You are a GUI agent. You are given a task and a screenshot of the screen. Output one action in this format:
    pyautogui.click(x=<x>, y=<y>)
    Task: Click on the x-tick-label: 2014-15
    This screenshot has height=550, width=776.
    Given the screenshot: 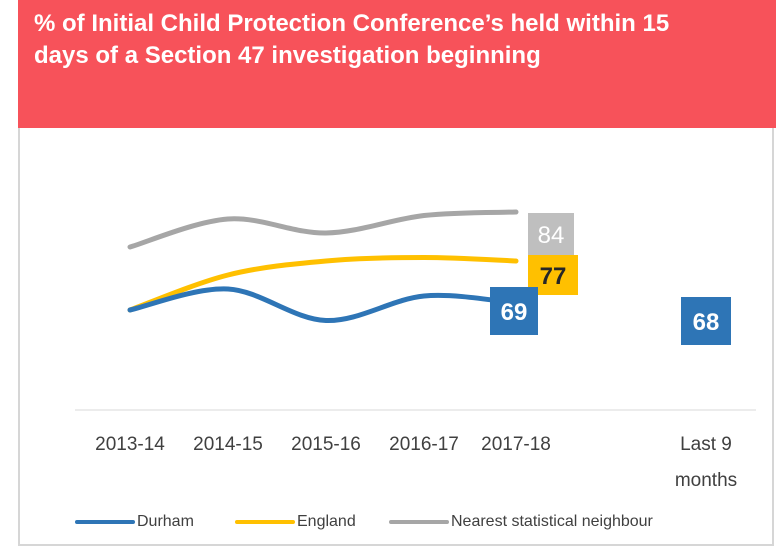 What is the action you would take?
    pyautogui.click(x=228, y=444)
    